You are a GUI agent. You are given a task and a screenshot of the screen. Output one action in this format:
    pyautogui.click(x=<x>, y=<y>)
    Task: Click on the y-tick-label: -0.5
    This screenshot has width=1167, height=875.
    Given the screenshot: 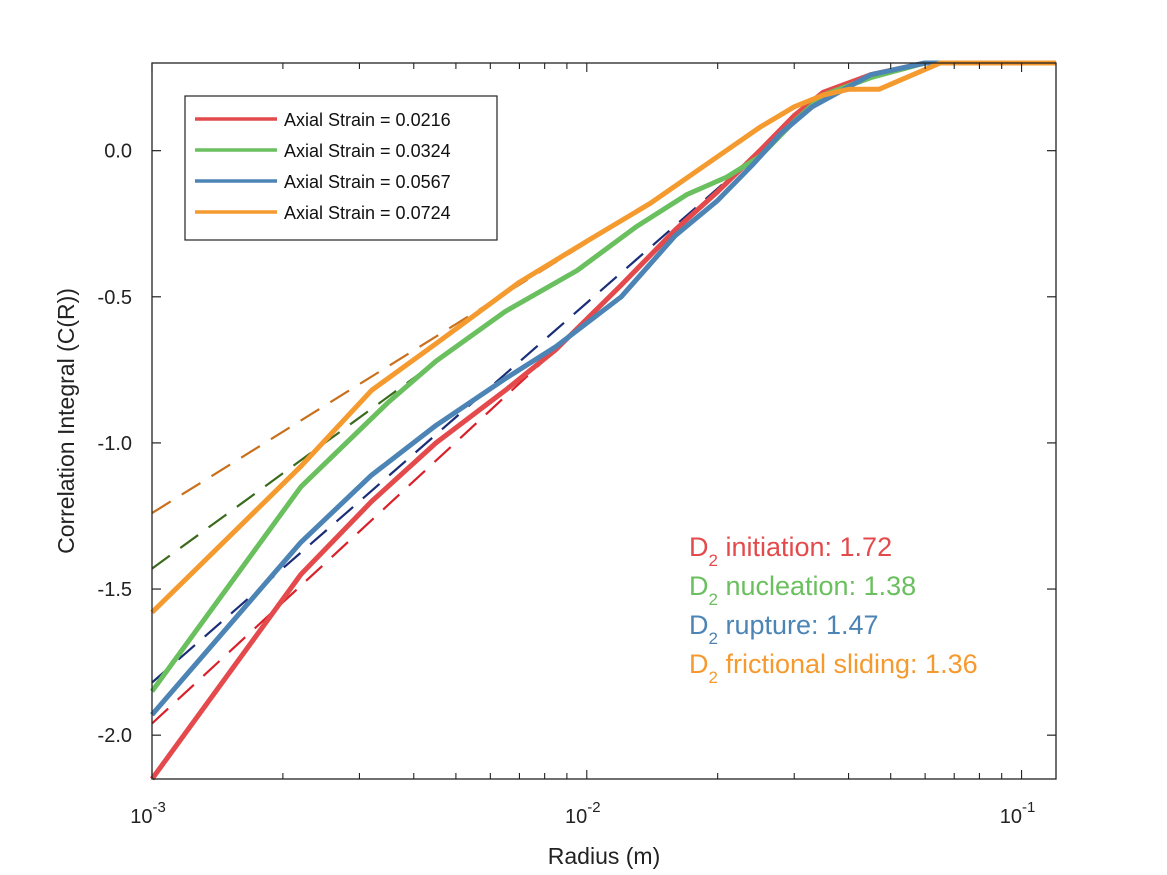 What is the action you would take?
    pyautogui.click(x=115, y=298)
    